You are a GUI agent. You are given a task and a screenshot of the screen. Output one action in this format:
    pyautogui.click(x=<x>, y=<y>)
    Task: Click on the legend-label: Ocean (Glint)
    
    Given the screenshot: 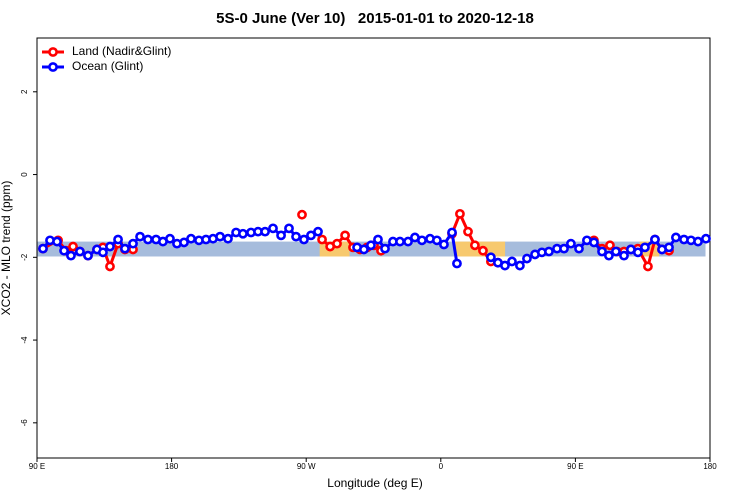 What is the action you would take?
    pyautogui.click(x=107, y=66)
    